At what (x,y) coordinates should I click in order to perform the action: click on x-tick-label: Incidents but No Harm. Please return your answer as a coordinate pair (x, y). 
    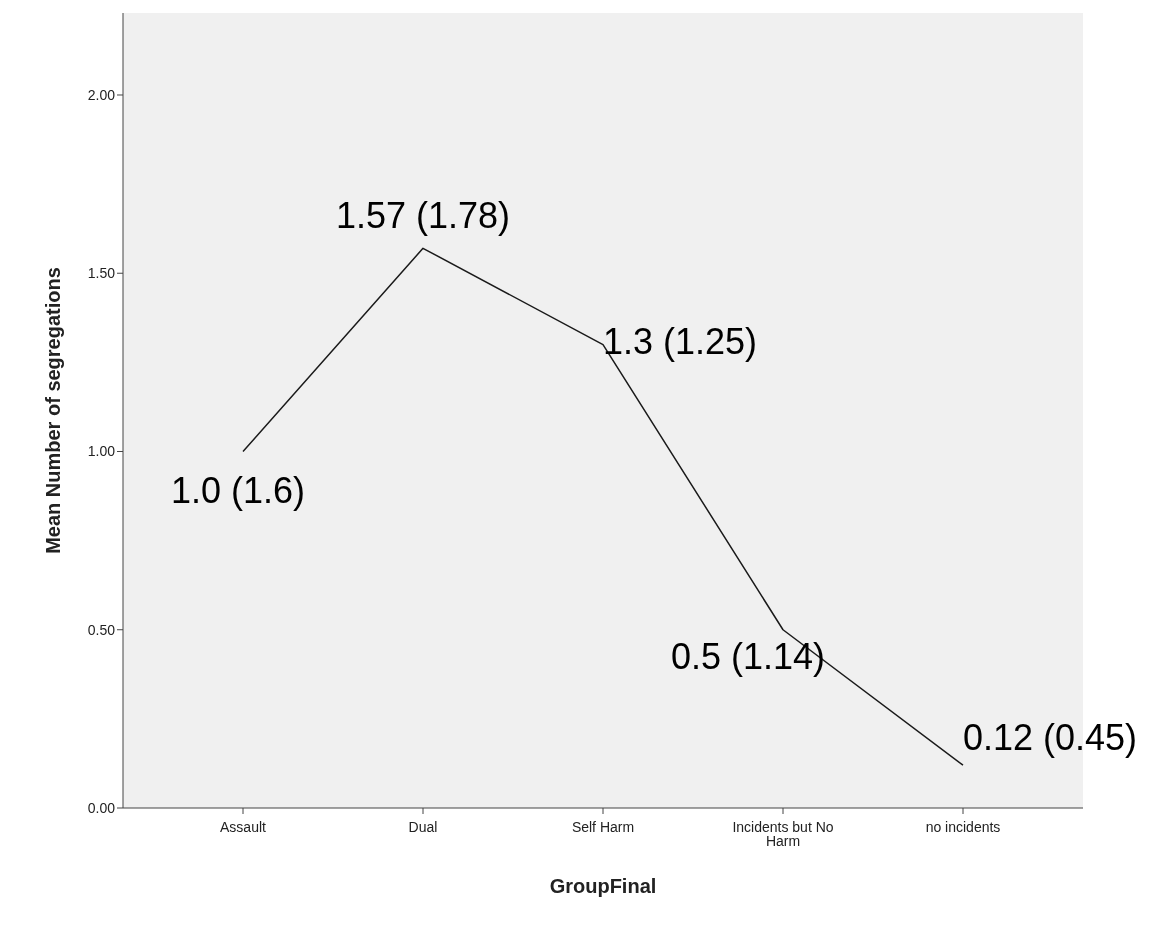
    Looking at the image, I should click on (783, 833).